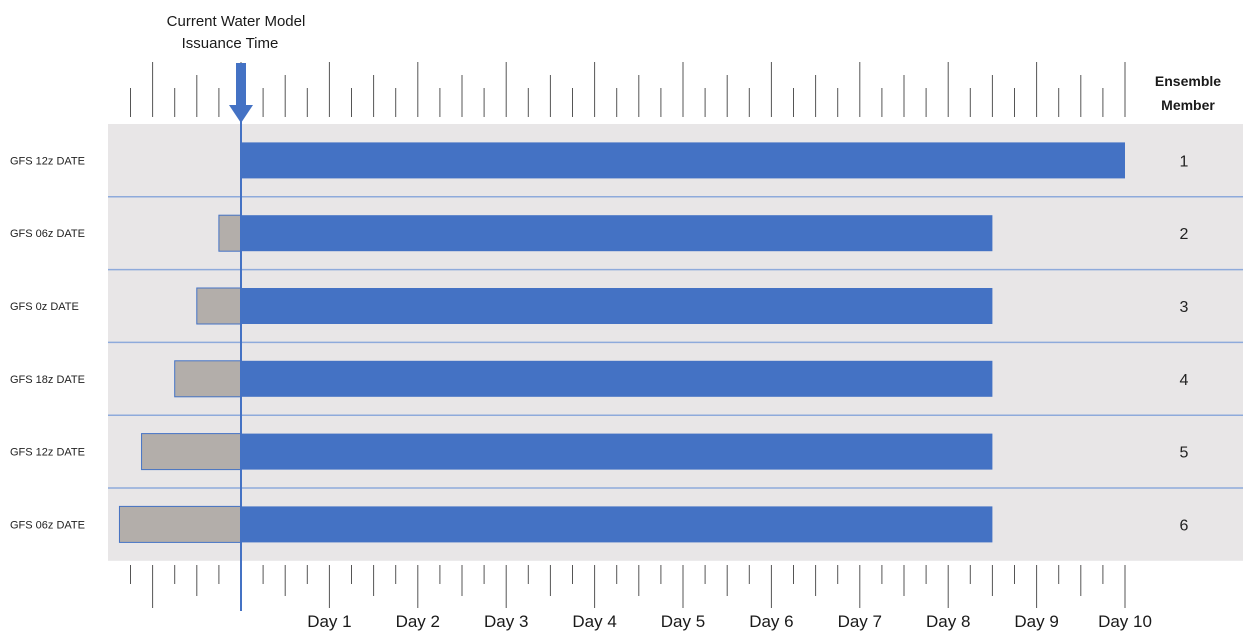  What do you see at coordinates (329, 621) in the screenshot?
I see `day-label: Day 1` at bounding box center [329, 621].